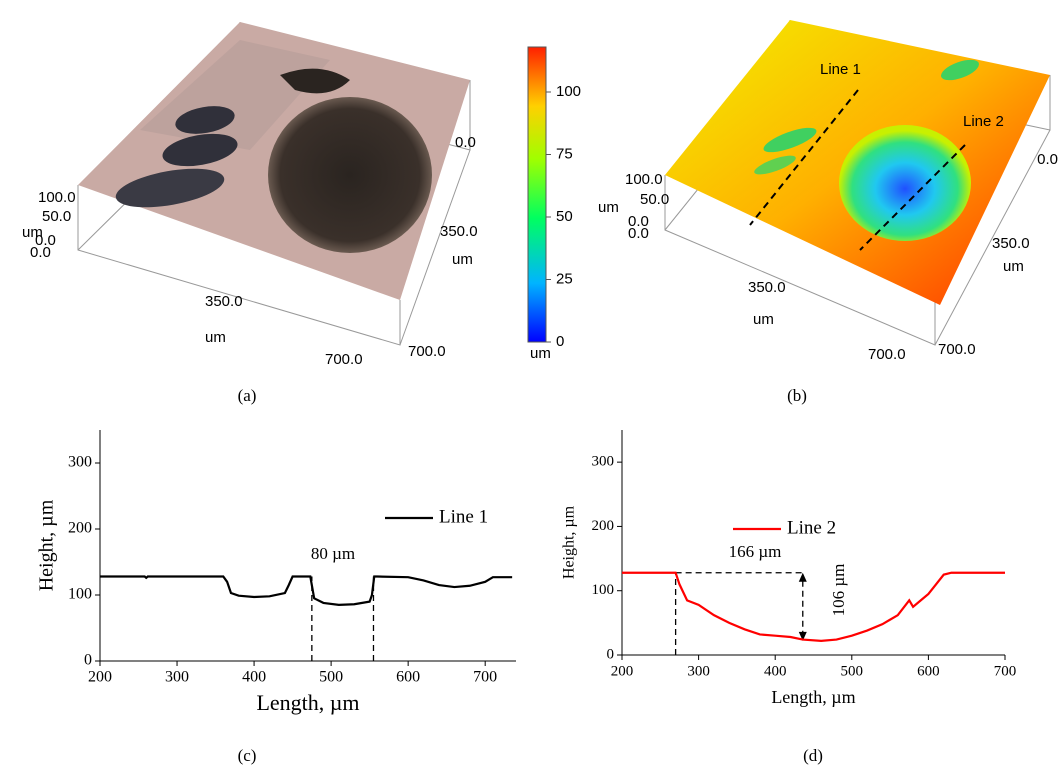 The height and width of the screenshot is (772, 1060). Describe the element at coordinates (247, 395) in the screenshot. I see `panel-label: (a)` at that location.